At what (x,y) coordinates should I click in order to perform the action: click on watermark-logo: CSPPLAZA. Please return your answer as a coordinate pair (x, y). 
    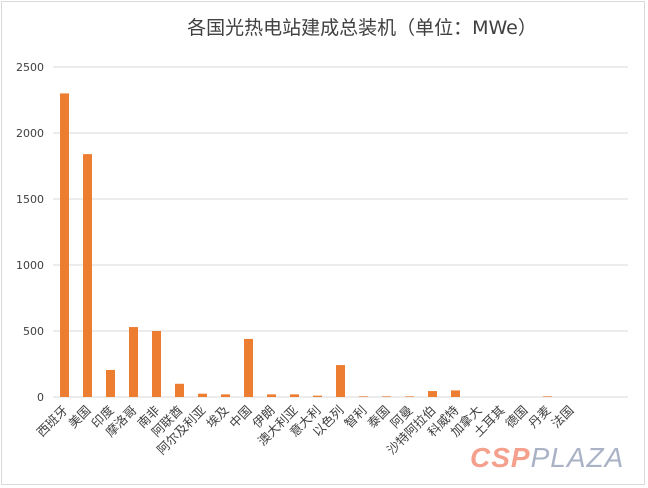
    Looking at the image, I should click on (547, 458).